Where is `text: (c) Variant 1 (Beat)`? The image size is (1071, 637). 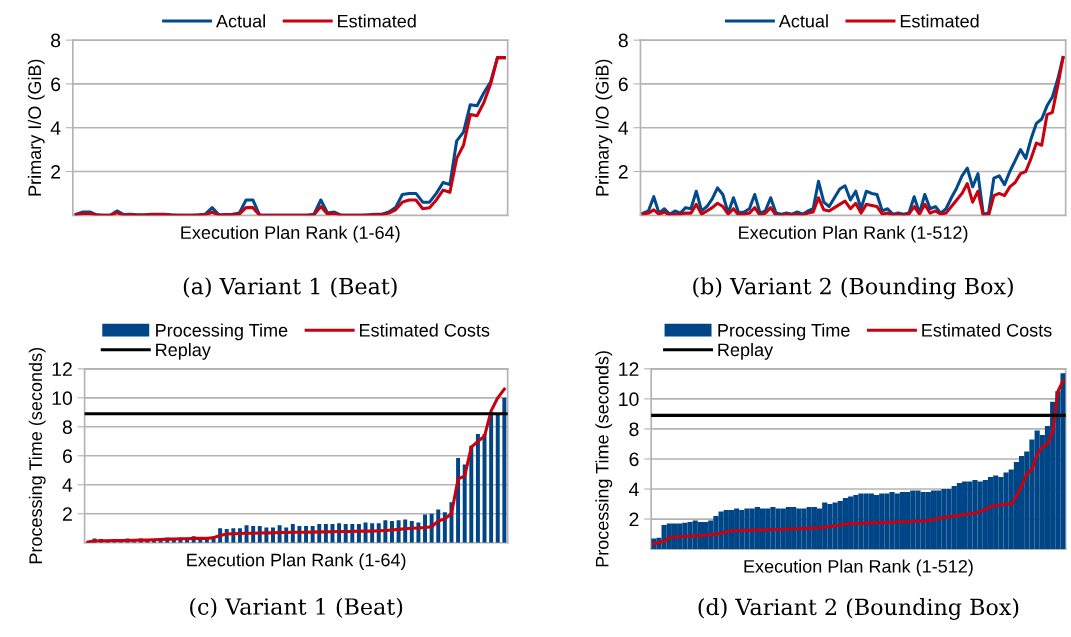 text: (c) Variant 1 (Beat) is located at coordinates (296, 608).